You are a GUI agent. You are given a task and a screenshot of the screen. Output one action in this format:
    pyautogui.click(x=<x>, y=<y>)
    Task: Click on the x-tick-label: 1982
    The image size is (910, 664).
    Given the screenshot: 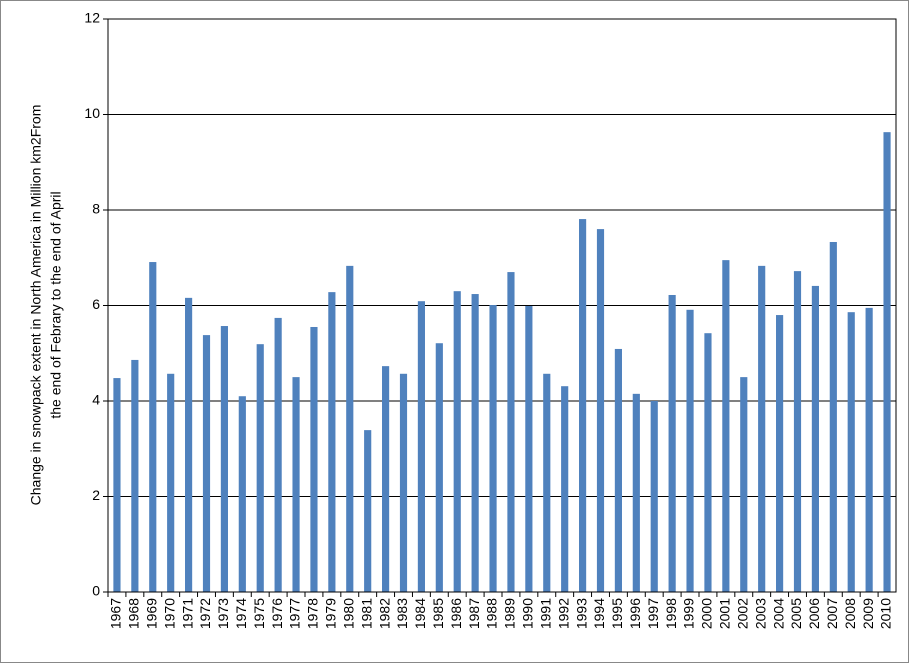 What is the action you would take?
    pyautogui.click(x=384, y=613)
    